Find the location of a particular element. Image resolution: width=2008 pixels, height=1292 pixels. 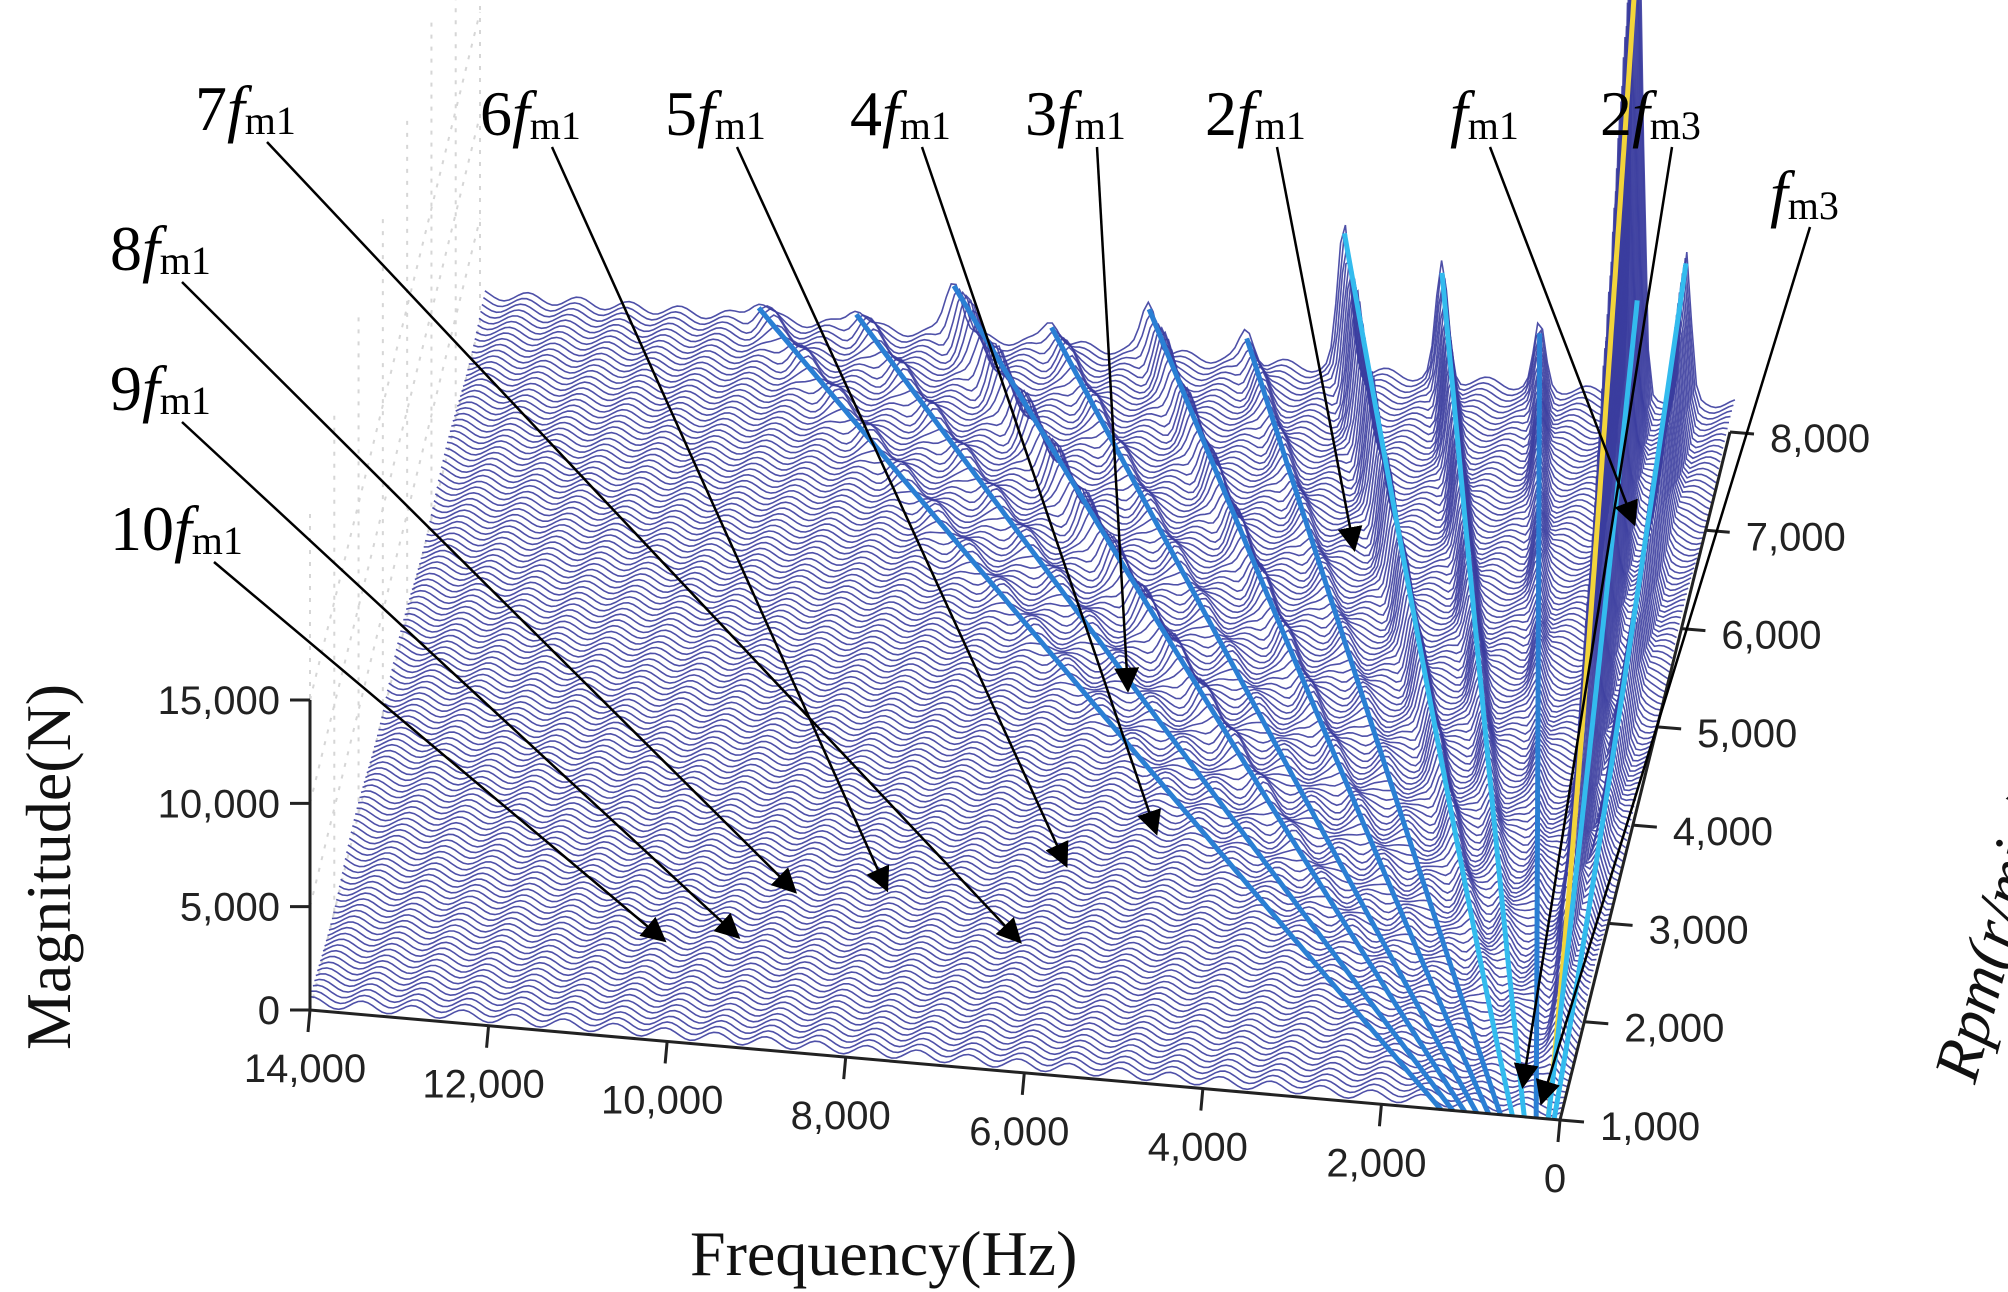

y-tick-label-2: 3,000 is located at coordinates (1699, 930).